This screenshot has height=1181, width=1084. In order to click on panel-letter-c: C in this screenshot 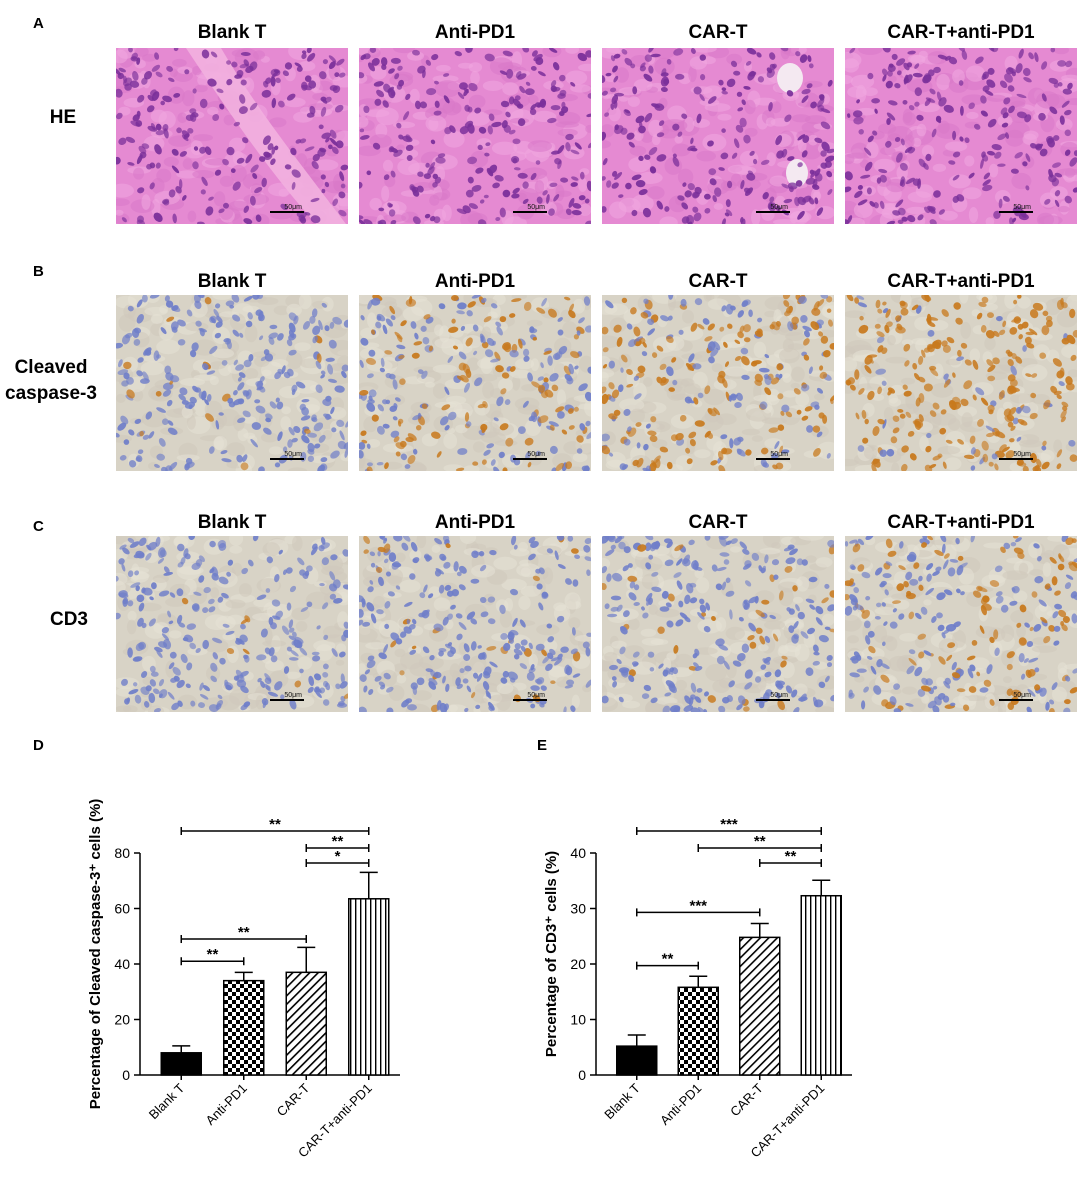, I will do `click(38, 526)`.